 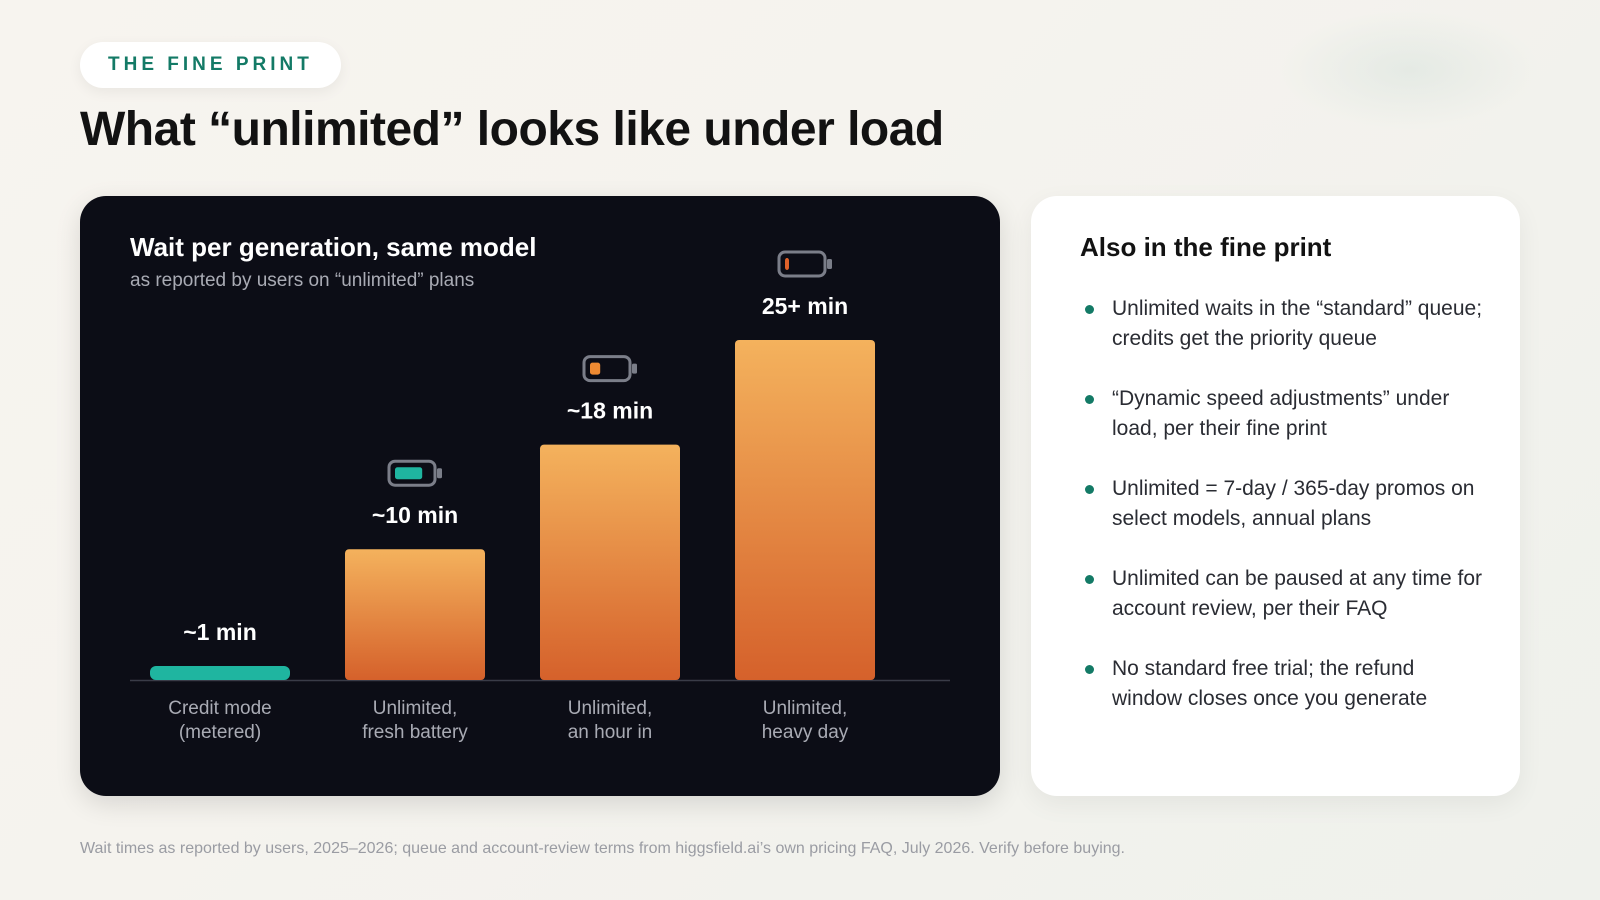 What do you see at coordinates (610, 732) in the screenshot?
I see `x-tick-label-line: an hour in` at bounding box center [610, 732].